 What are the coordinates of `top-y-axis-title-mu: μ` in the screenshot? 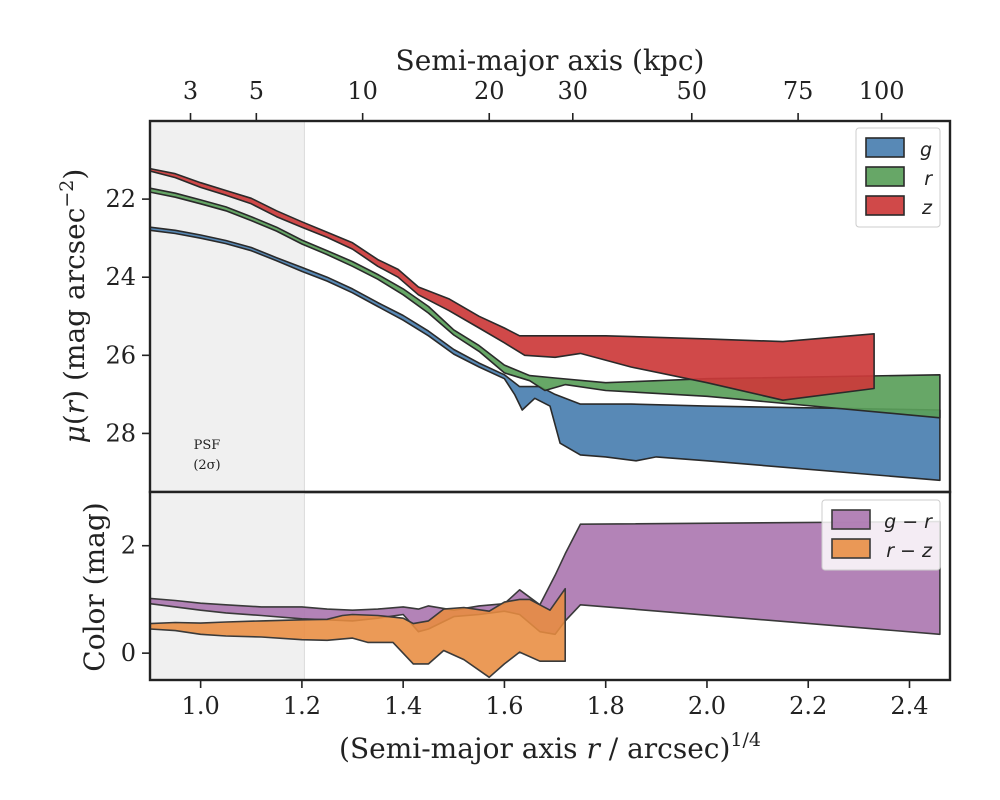 It's located at (74, 434).